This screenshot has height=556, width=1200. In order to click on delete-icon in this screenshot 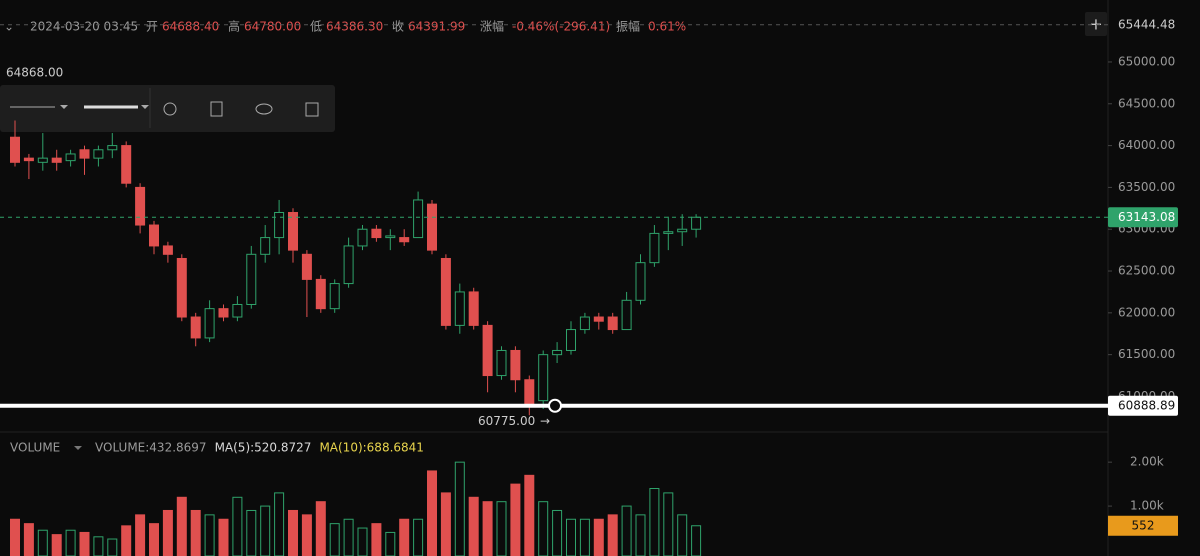, I will do `click(312, 109)`.